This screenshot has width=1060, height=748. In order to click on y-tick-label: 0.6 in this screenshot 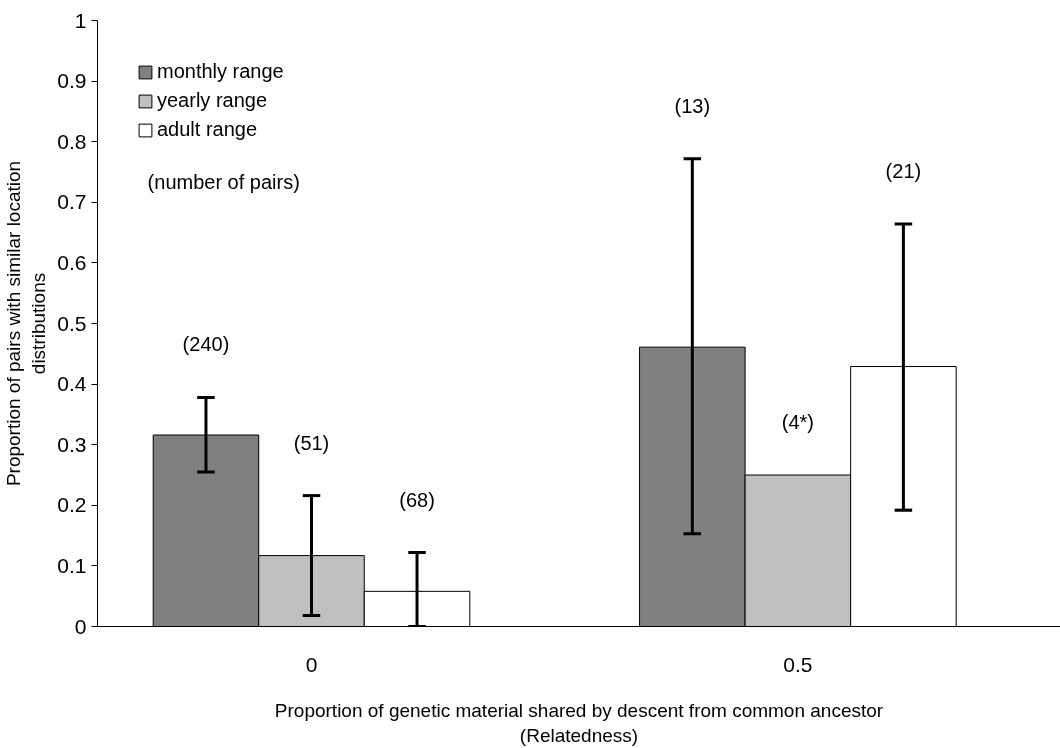, I will do `click(72, 262)`.